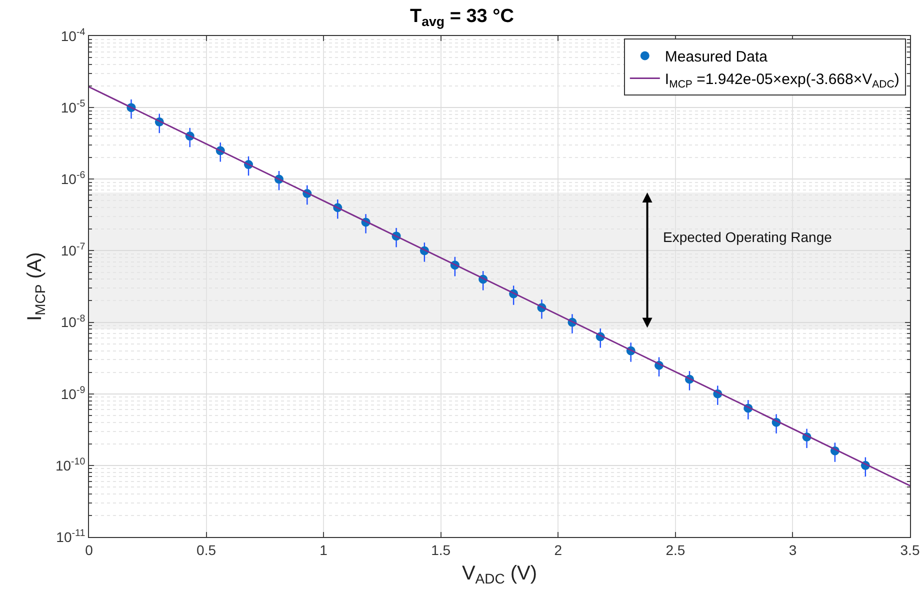  I want to click on chart-title: T$_{avg}$ = 33 °C, so click(462, 18).